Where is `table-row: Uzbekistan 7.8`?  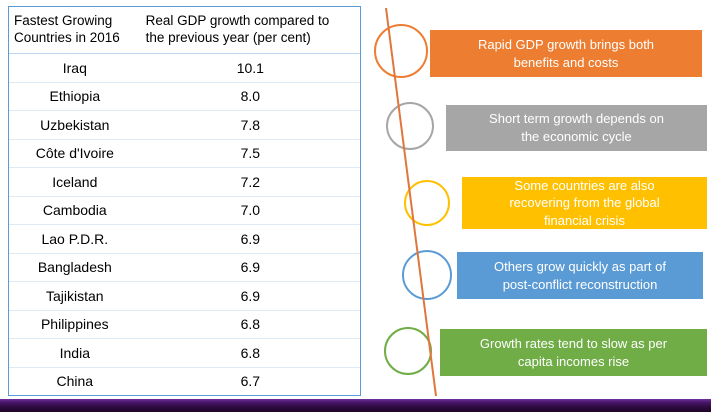 table-row: Uzbekistan 7.8 is located at coordinates (184, 125).